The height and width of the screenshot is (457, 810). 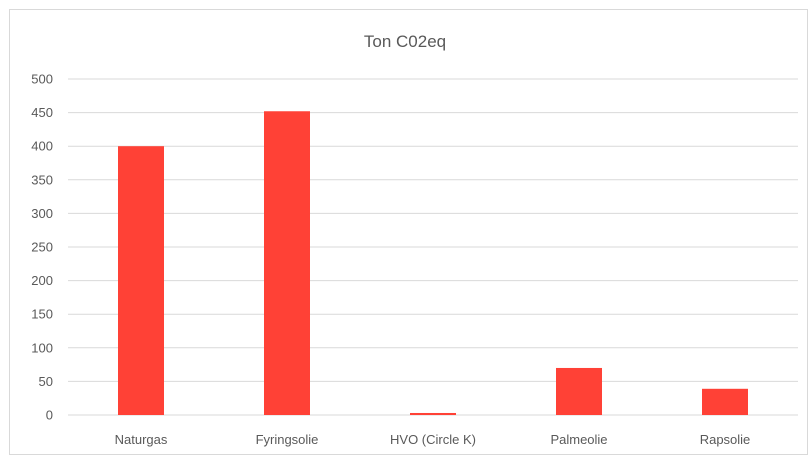 I want to click on y-tick-label: 400, so click(x=42, y=146).